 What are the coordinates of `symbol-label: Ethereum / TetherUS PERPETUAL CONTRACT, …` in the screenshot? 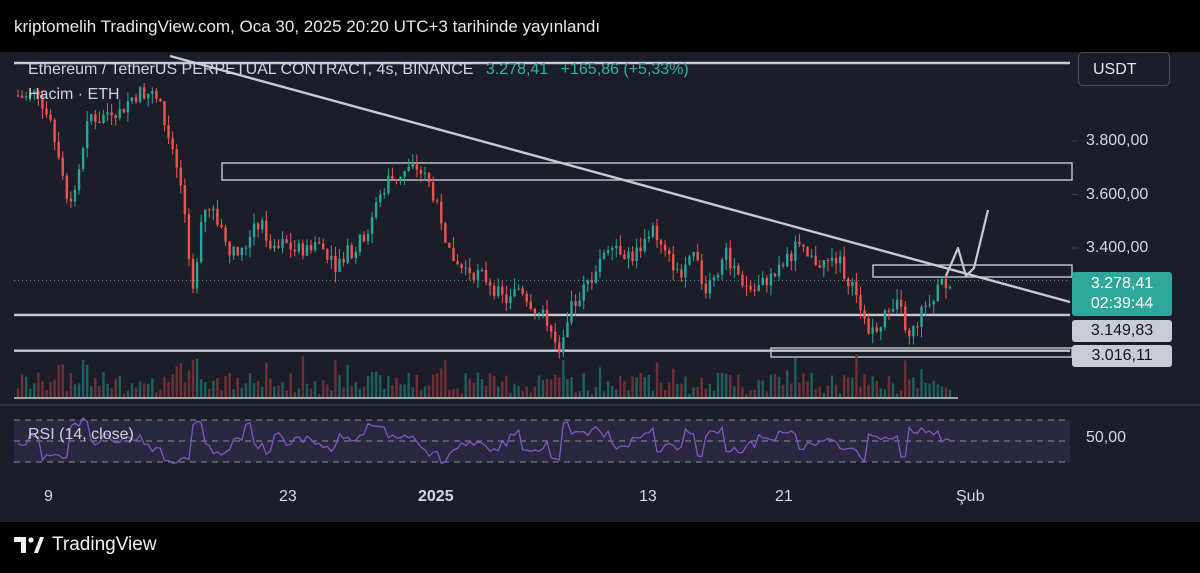 It's located at (251, 69).